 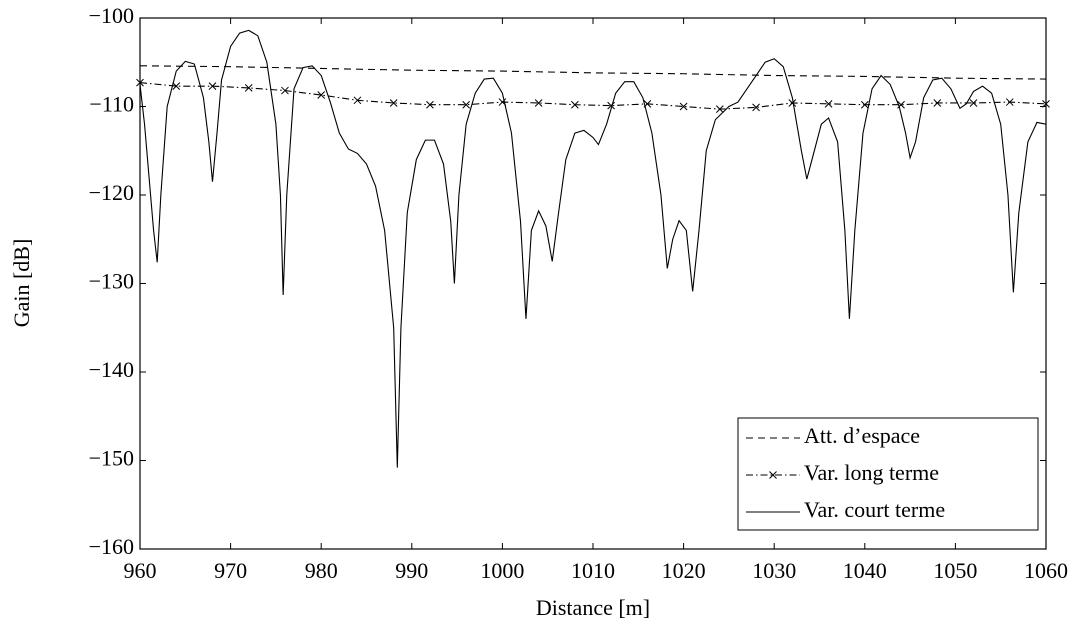 What do you see at coordinates (684, 570) in the screenshot?
I see `x-tick-label: 1020` at bounding box center [684, 570].